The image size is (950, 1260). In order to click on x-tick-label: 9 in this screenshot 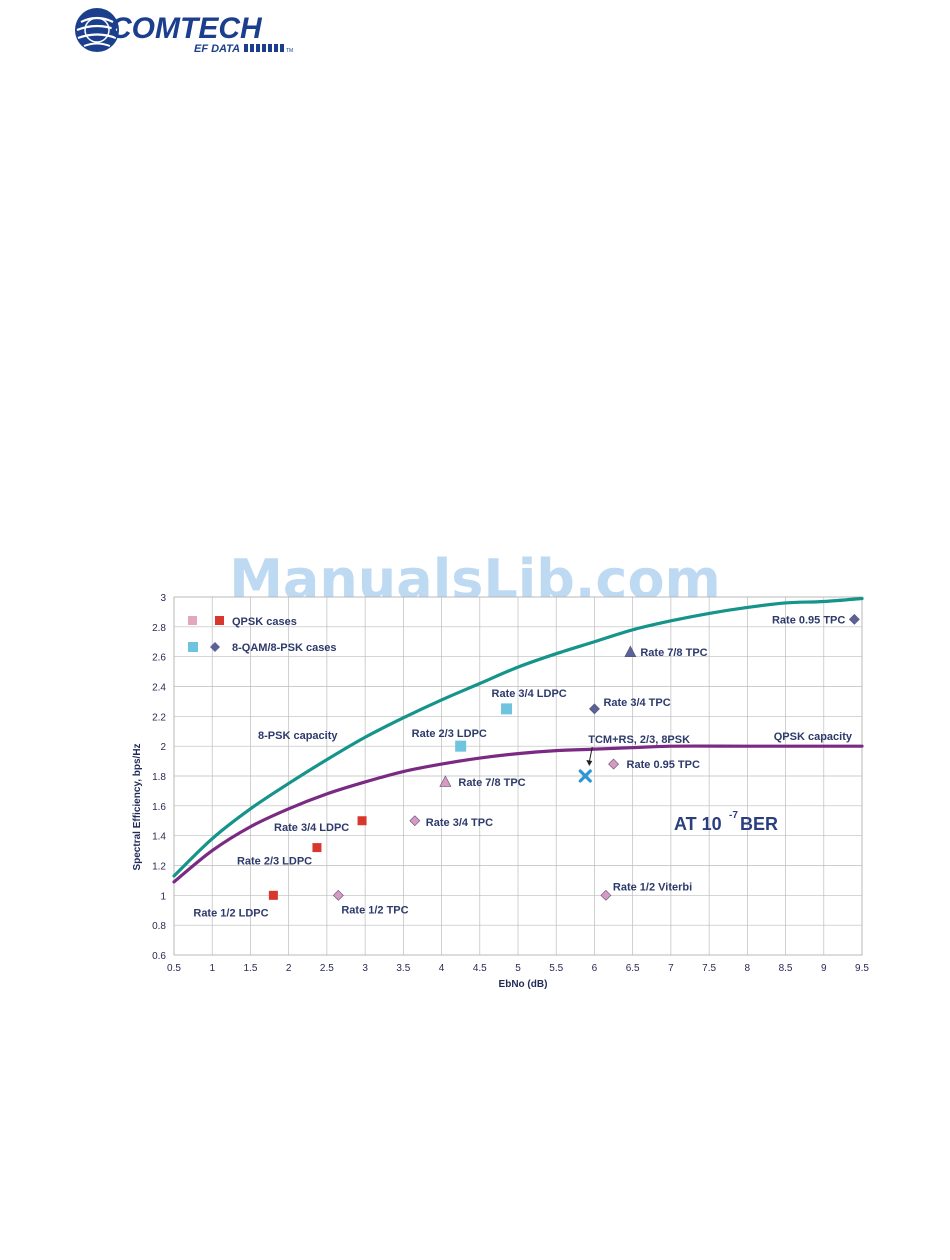, I will do `click(824, 968)`.